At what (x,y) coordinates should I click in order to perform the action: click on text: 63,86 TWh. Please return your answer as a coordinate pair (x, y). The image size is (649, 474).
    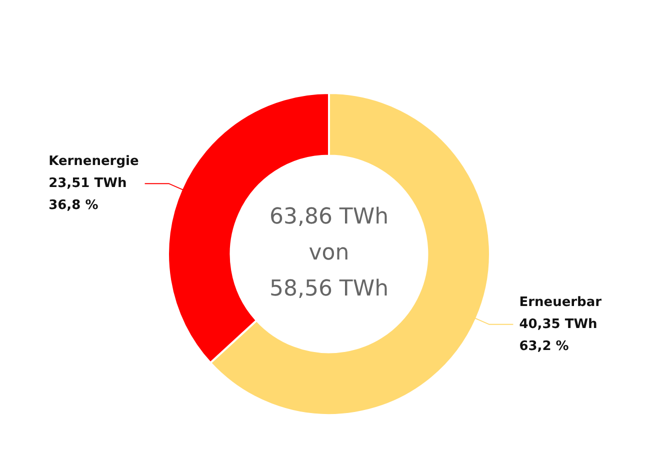
    Looking at the image, I should click on (329, 217).